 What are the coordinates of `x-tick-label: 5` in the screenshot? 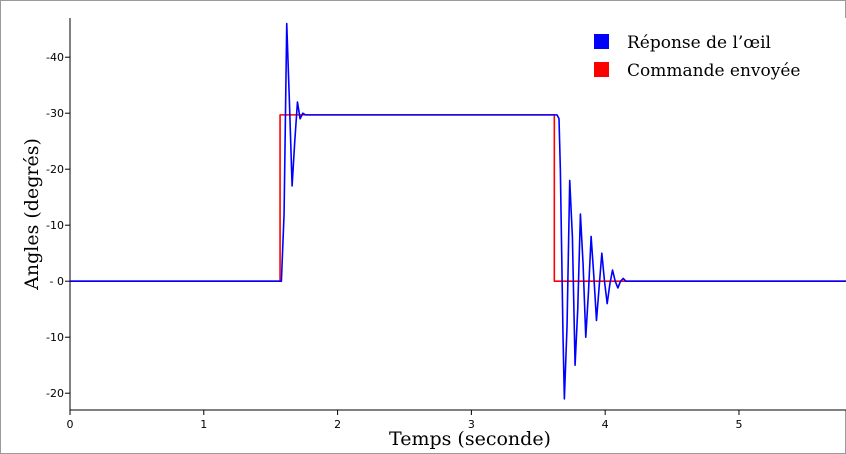 It's located at (738, 424).